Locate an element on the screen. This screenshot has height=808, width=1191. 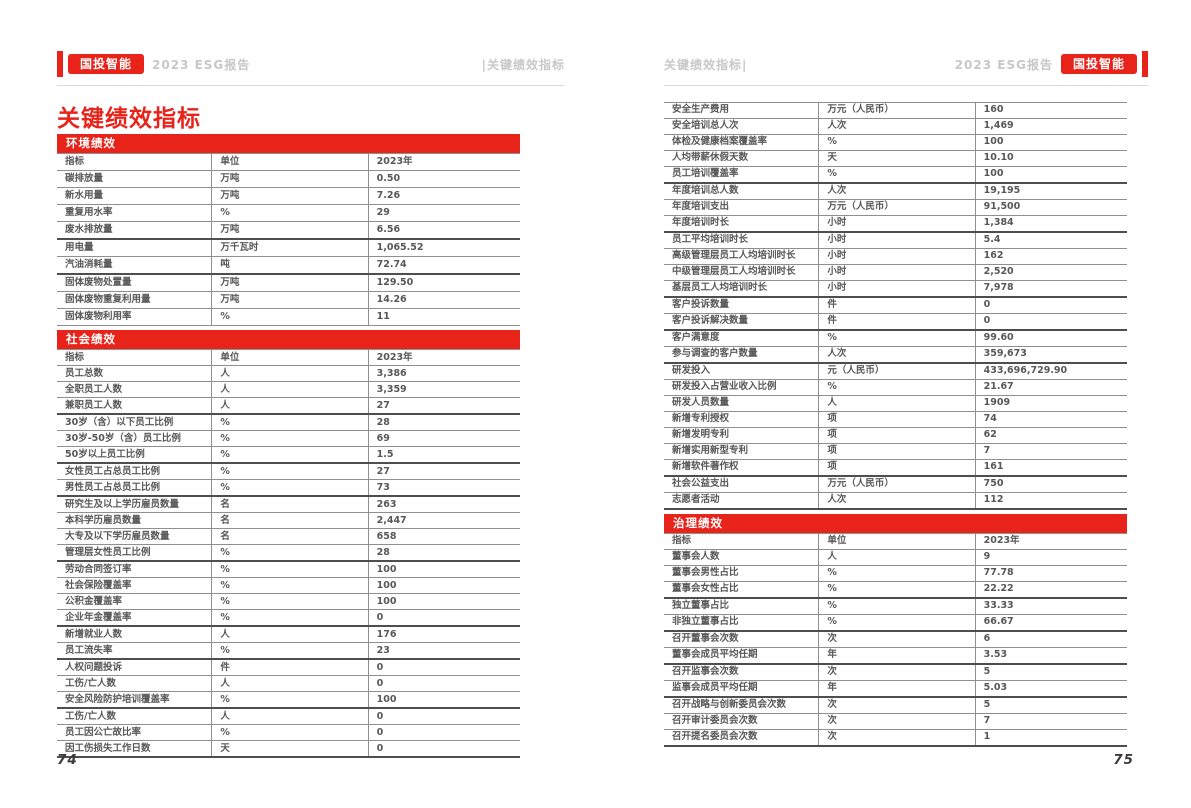
indicator-cell: 人权问题投诉 is located at coordinates (134, 668).